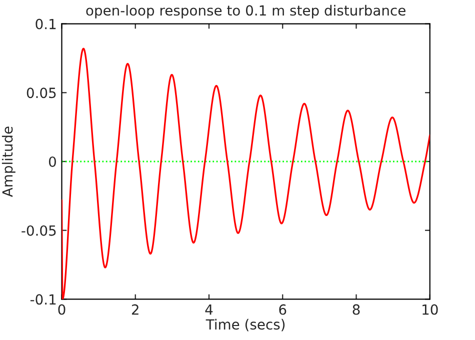  What do you see at coordinates (356, 309) in the screenshot?
I see `x-tick-label: 8` at bounding box center [356, 309].